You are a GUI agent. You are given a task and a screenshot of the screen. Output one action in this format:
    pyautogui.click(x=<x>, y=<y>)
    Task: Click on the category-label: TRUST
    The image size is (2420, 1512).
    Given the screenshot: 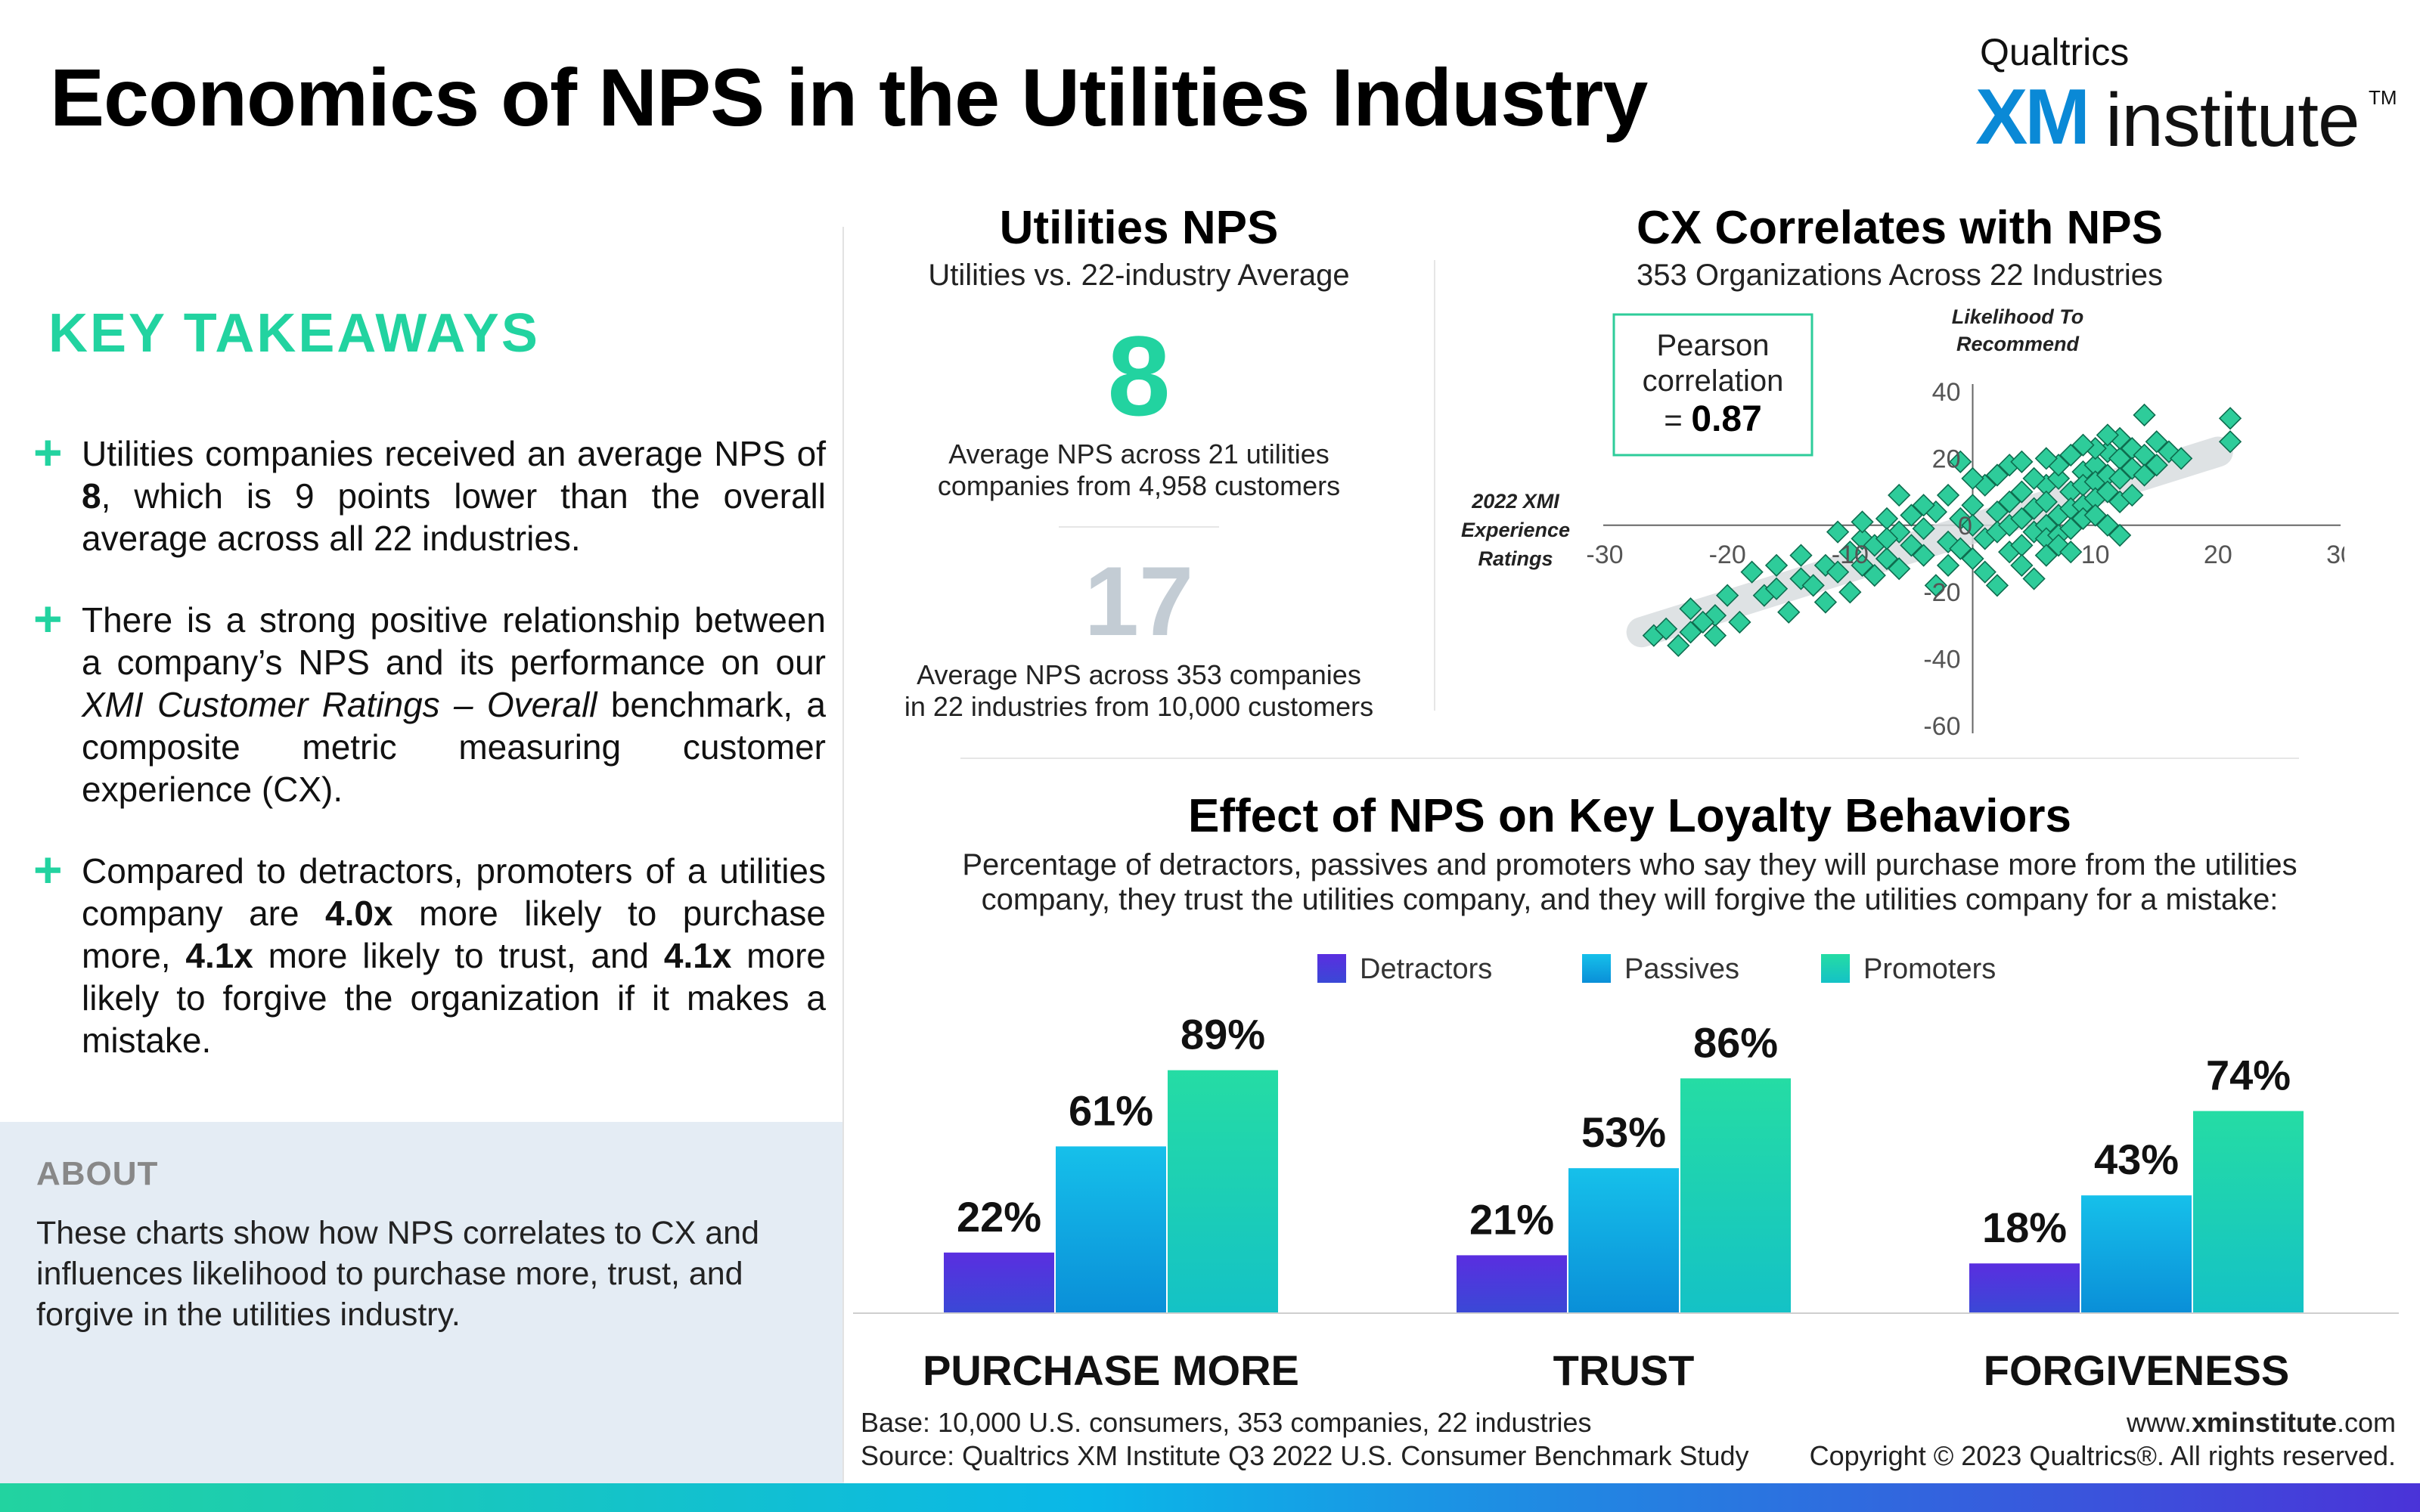 What is the action you would take?
    pyautogui.click(x=1624, y=1370)
    